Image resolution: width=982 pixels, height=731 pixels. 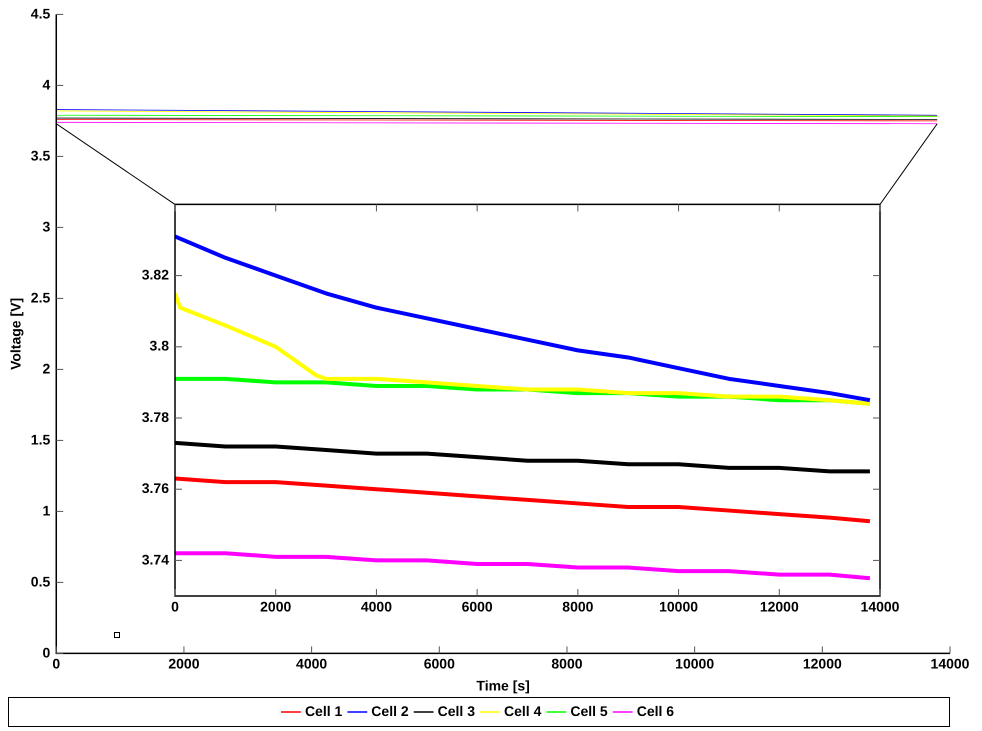 I want to click on y-tick-label: 0.5, so click(x=40, y=581).